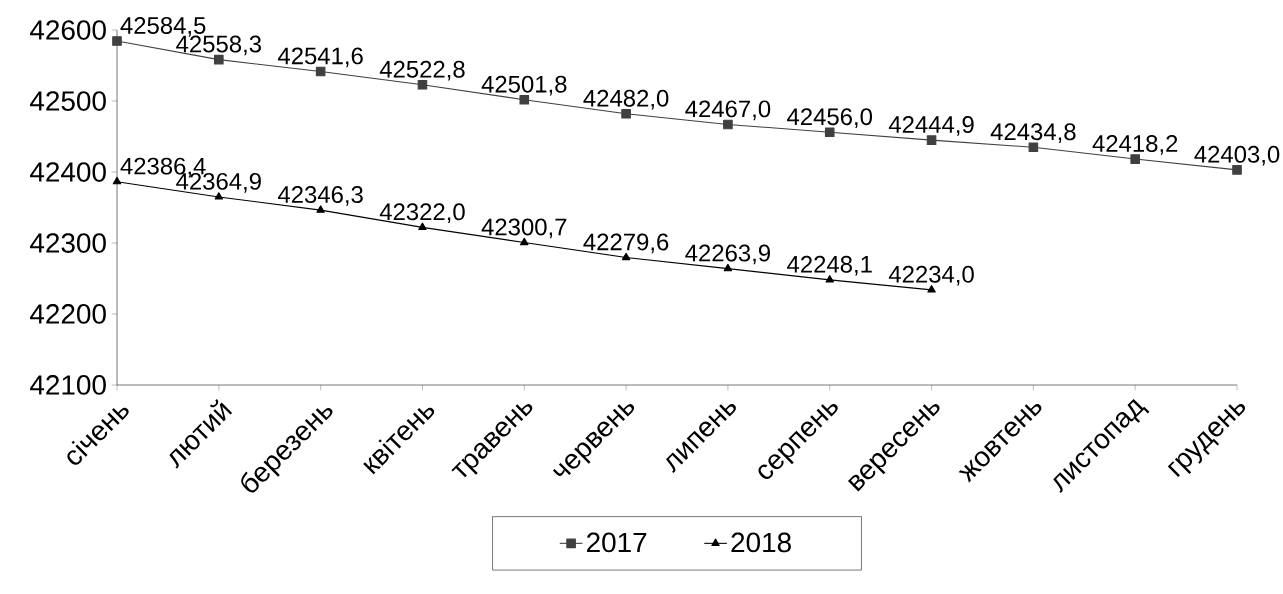  What do you see at coordinates (931, 126) in the screenshot?
I see `data-label: 42444,9` at bounding box center [931, 126].